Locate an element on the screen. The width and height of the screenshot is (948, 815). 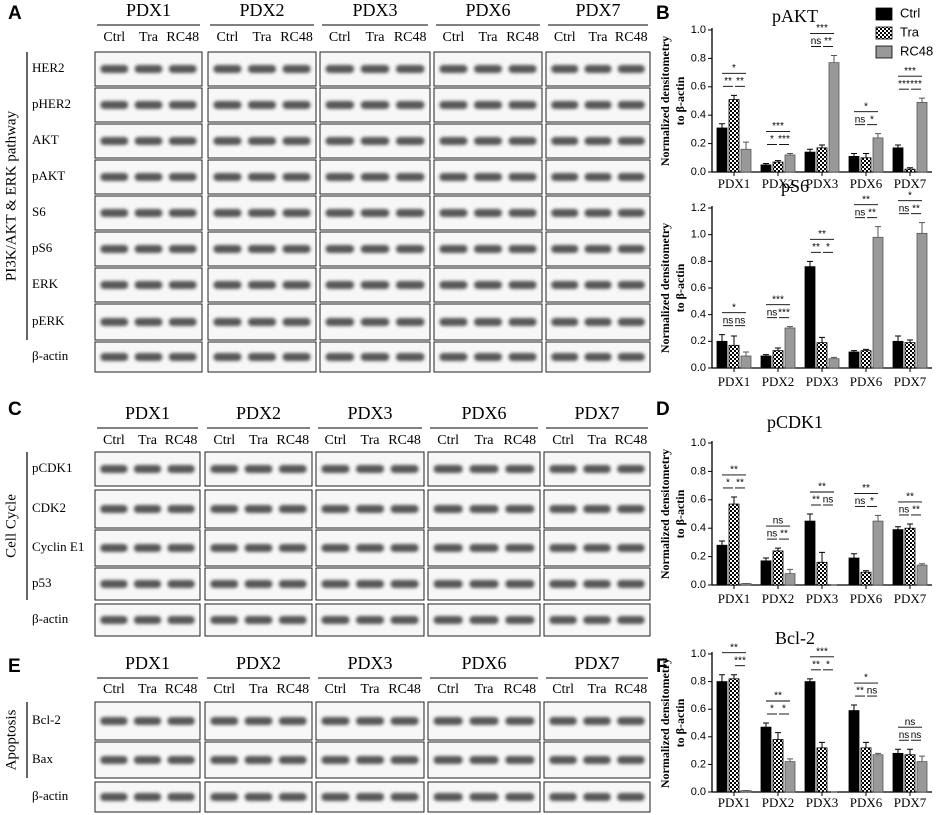
group-label: PDX2 is located at coordinates (258, 413).